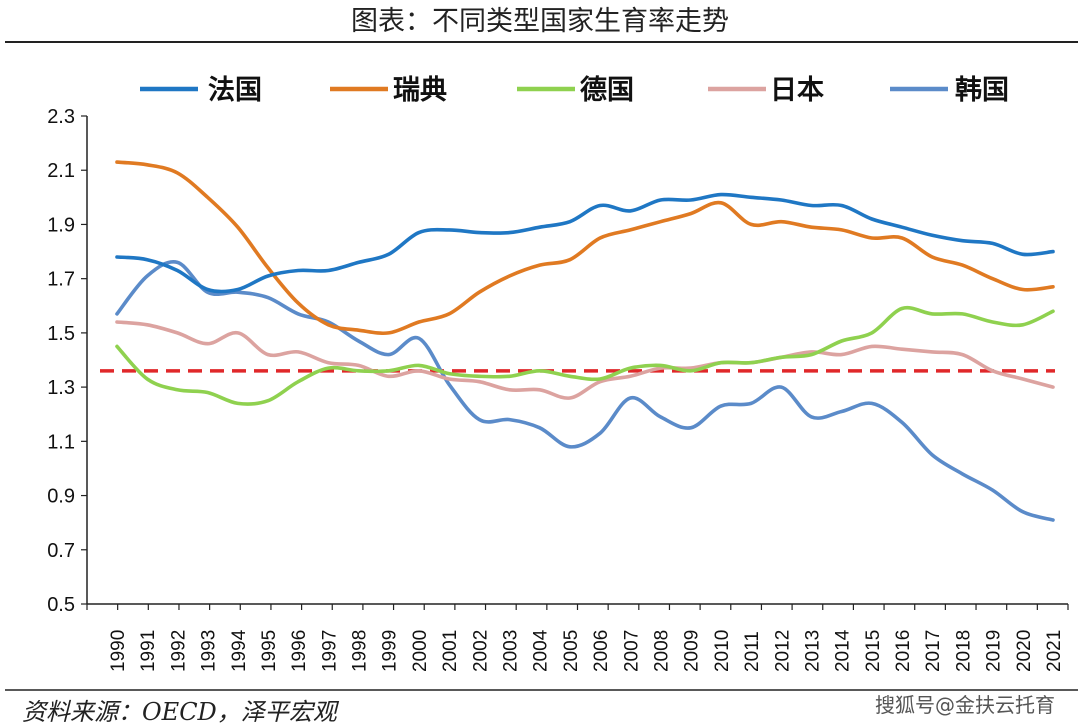 The height and width of the screenshot is (727, 1080). Describe the element at coordinates (903, 651) in the screenshot. I see `x-tick-label: 2016` at that location.